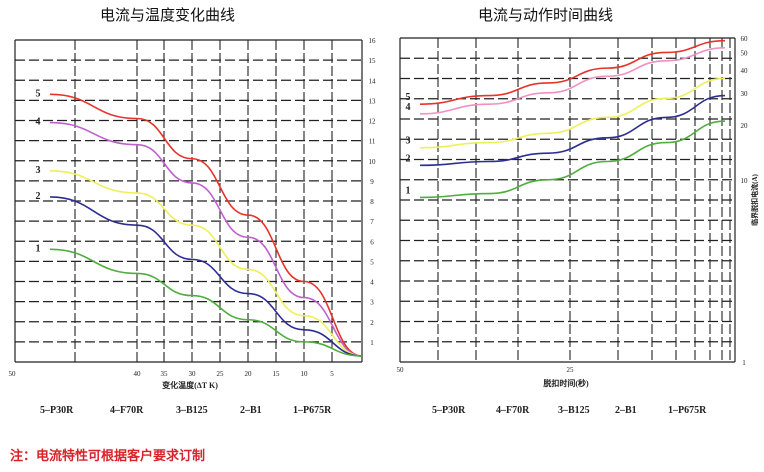 The image size is (764, 472). Describe the element at coordinates (332, 374) in the screenshot. I see `x-tick-label: 5` at that location.